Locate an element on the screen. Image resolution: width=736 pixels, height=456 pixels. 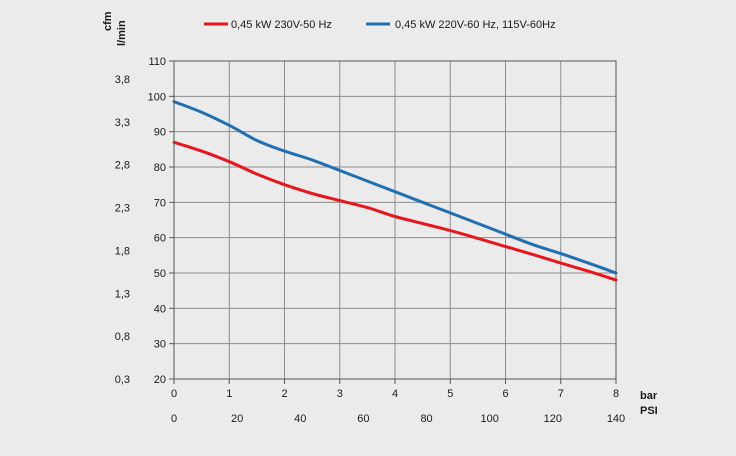
y-tick-label-cfm: 1,3 is located at coordinates (122, 294).